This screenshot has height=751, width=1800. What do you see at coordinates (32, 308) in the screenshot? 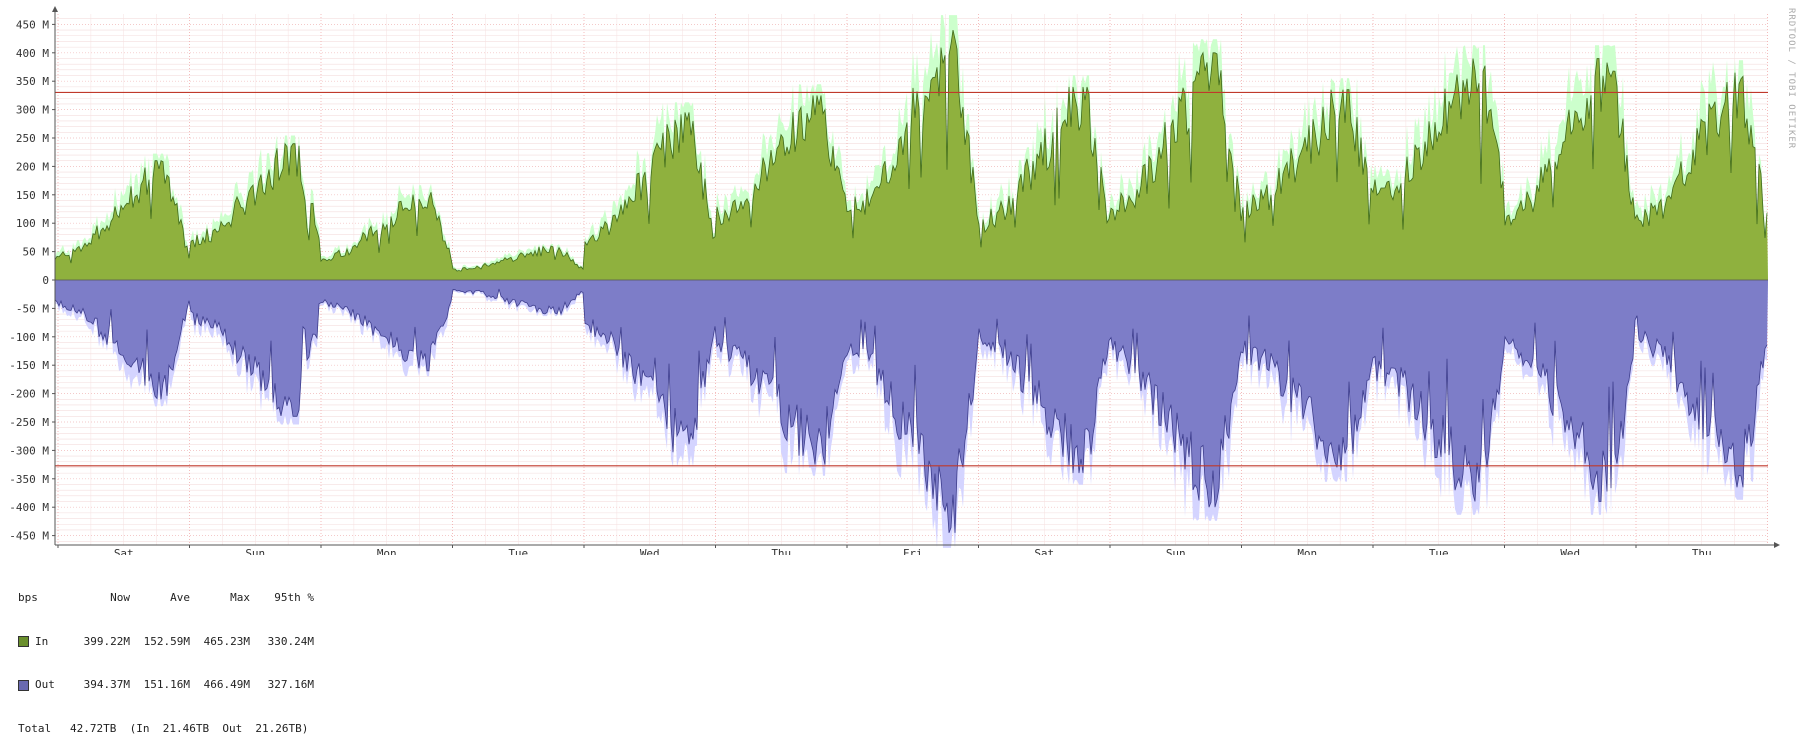
I see `y-tick-label: -50 M` at bounding box center [32, 308].